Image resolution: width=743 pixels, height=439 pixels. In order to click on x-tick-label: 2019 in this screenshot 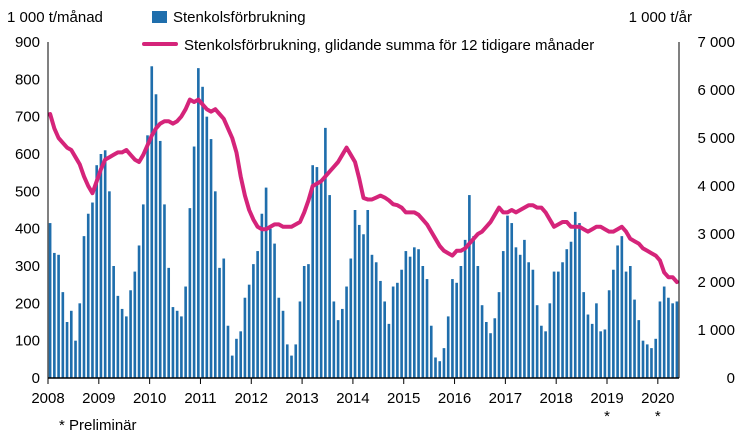, I will do `click(606, 398)`.